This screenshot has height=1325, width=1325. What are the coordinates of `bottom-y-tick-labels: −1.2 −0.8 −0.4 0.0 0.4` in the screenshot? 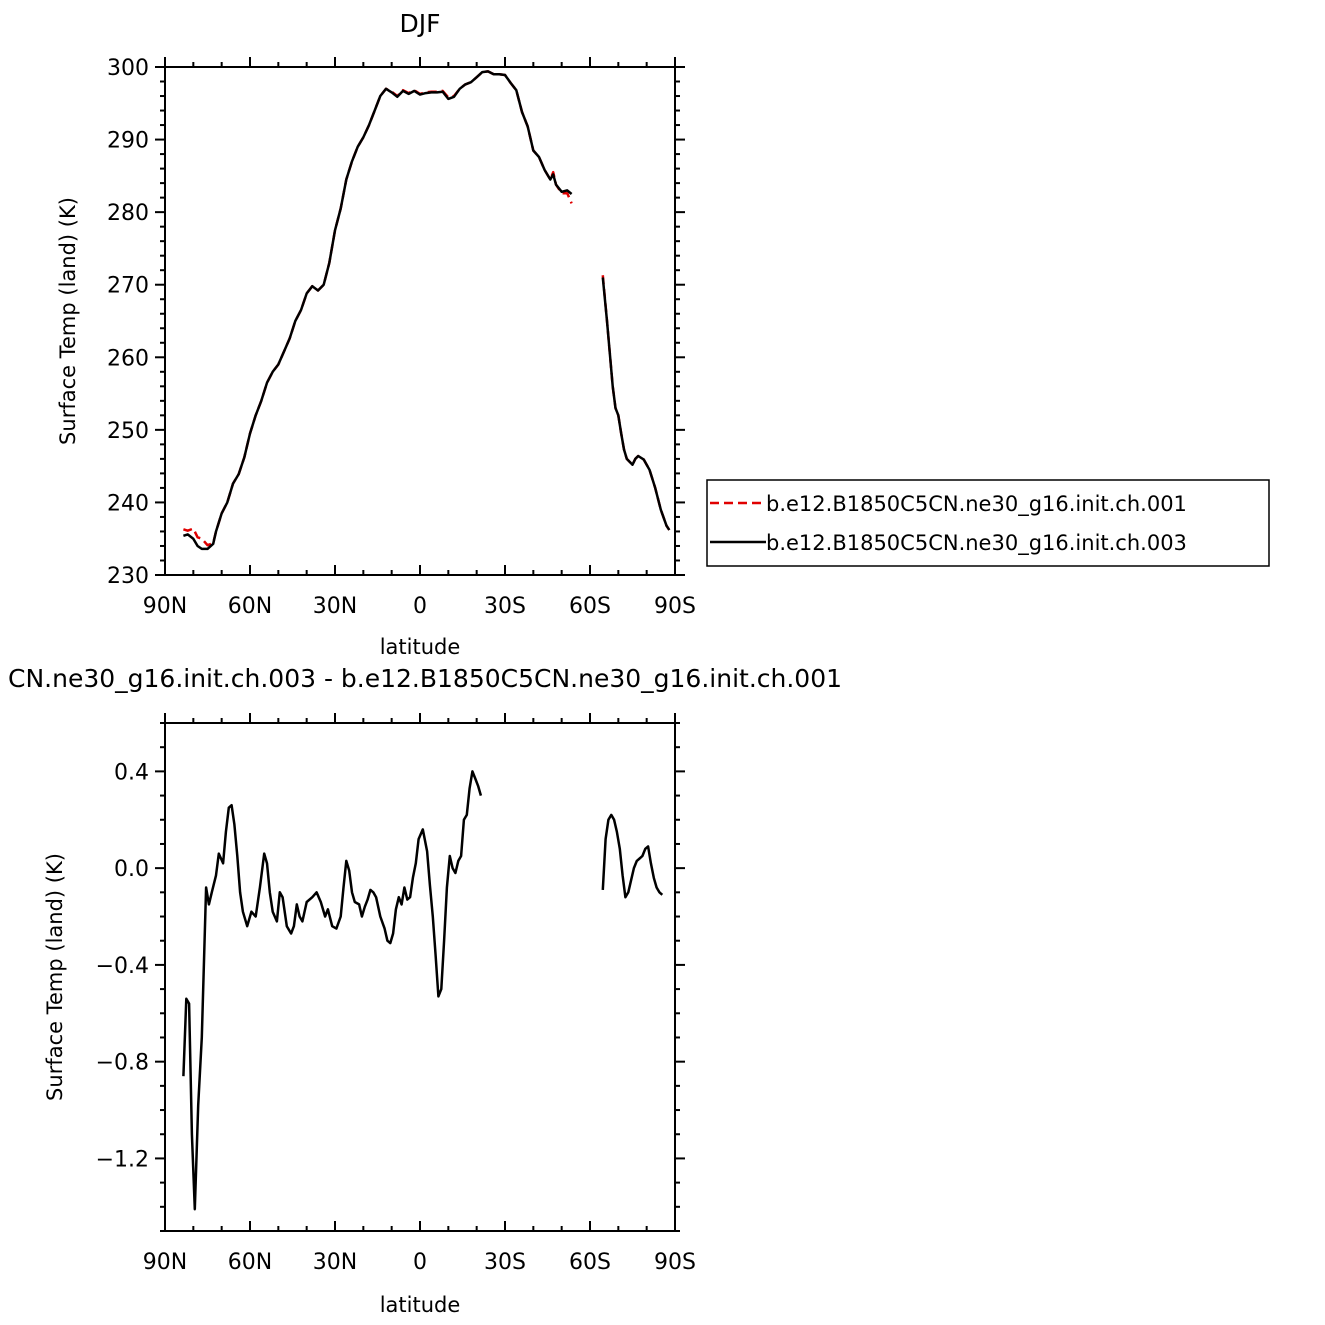 It's located at (122, 966).